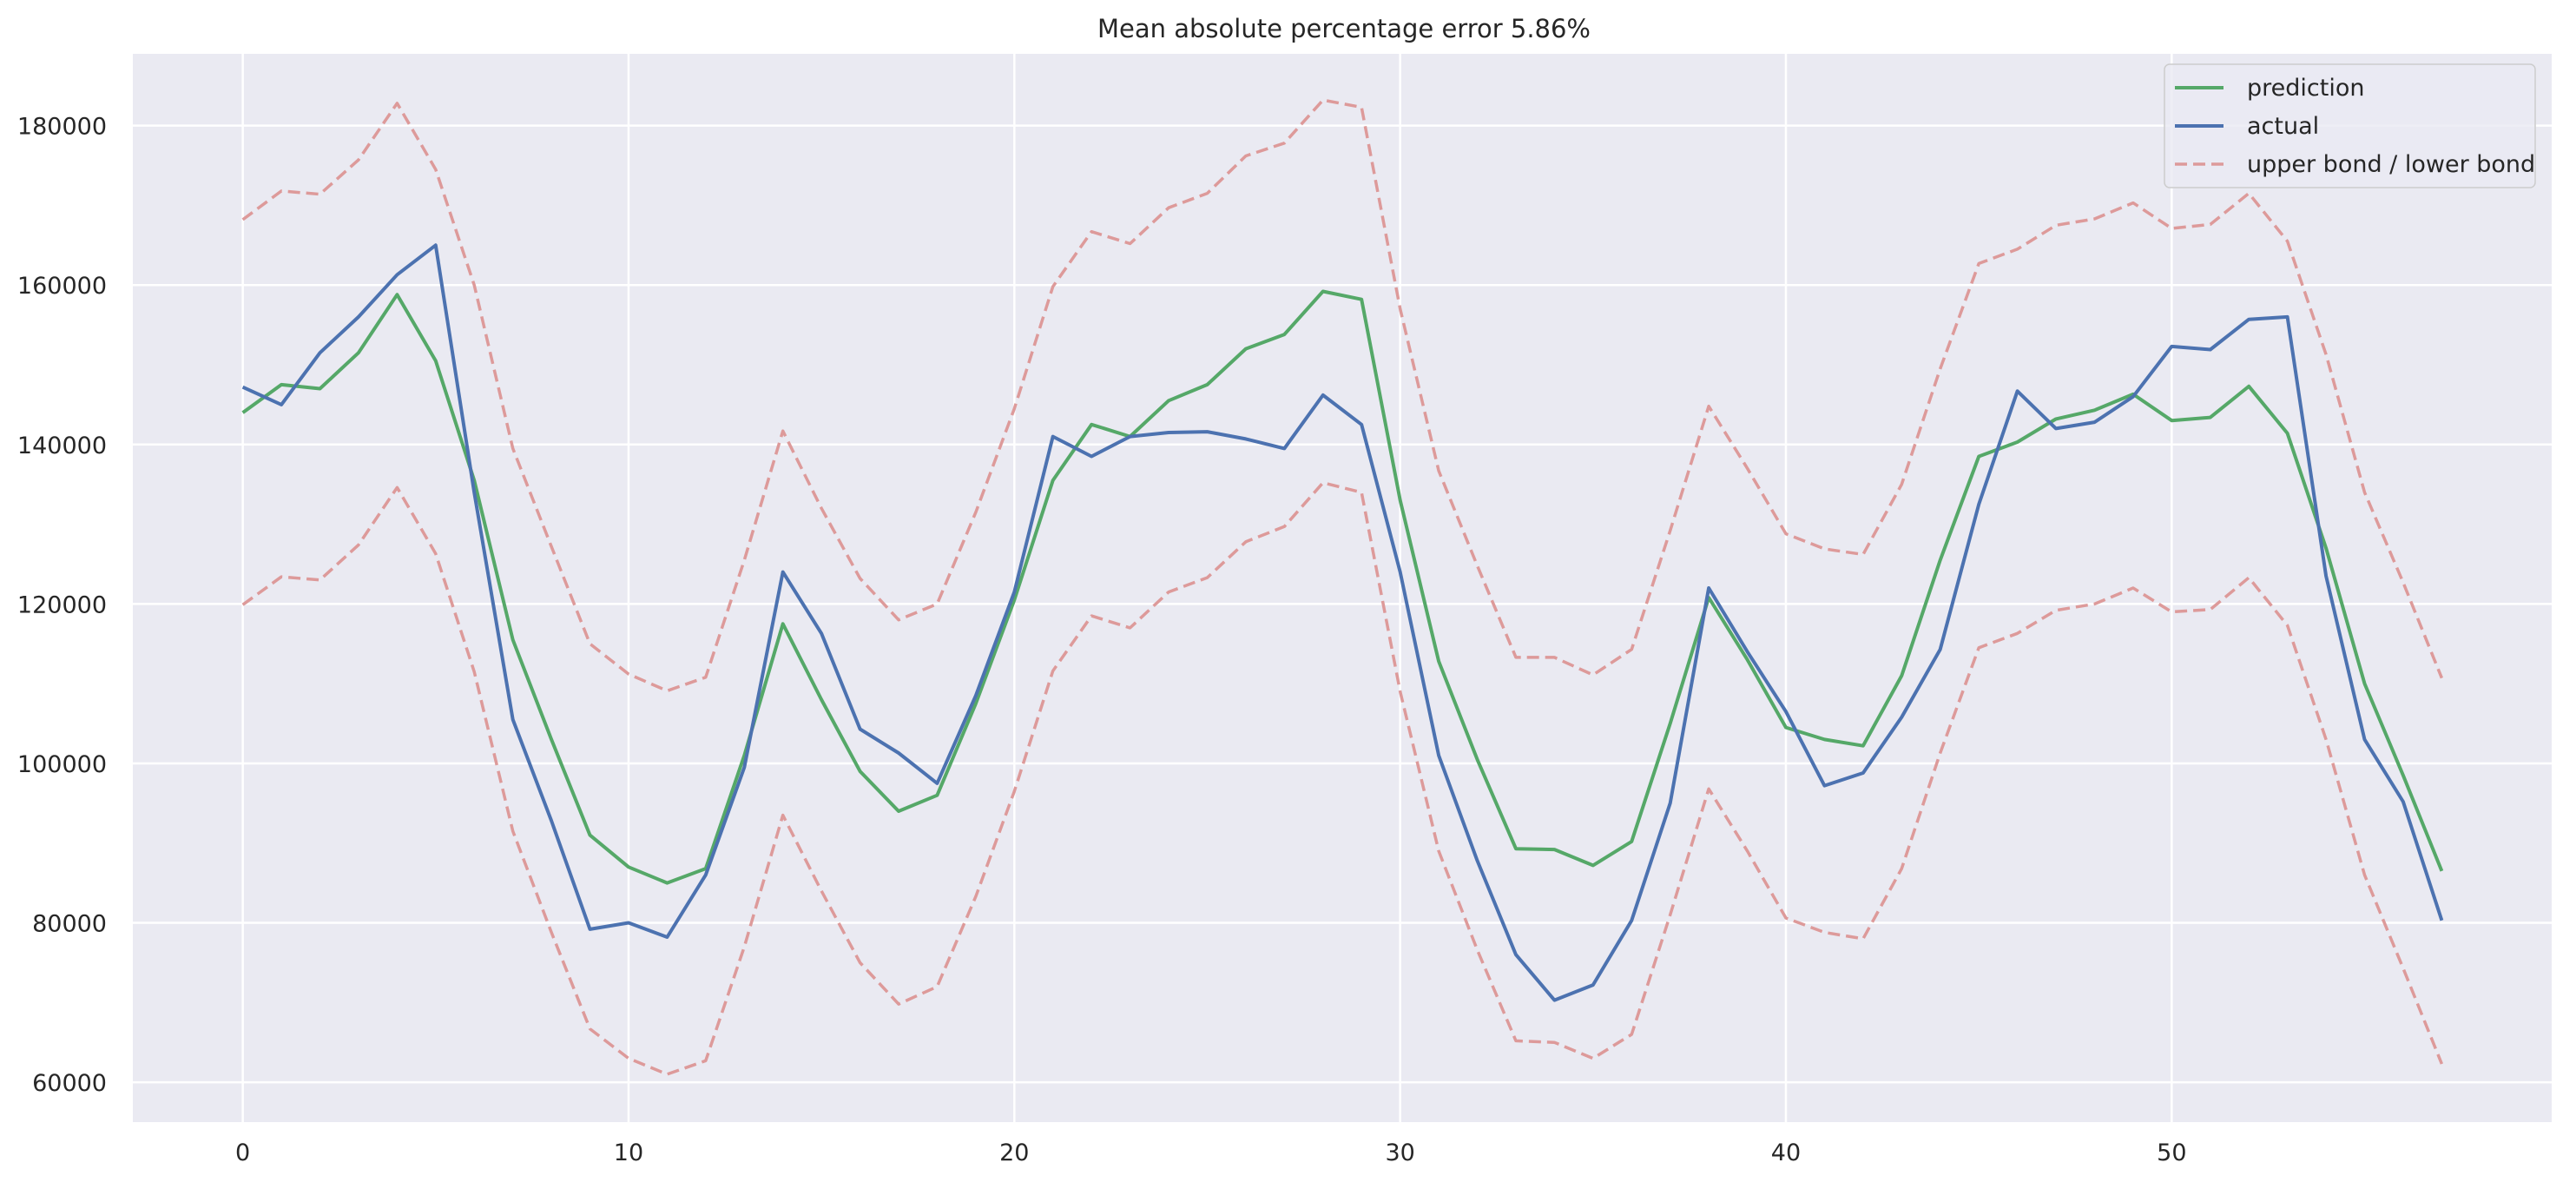  What do you see at coordinates (1344, 29) in the screenshot?
I see `chart-title: Mean absolute percentage error 5.86%` at bounding box center [1344, 29].